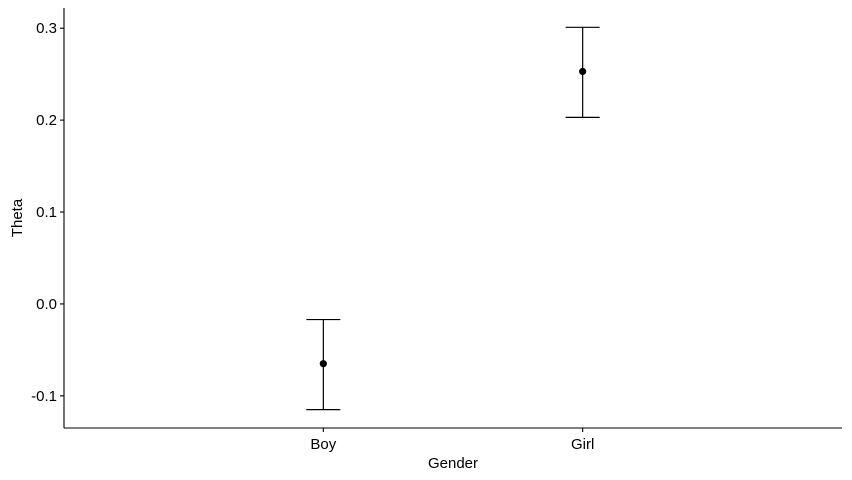  I want to click on y-tick-label: 0.1, so click(46, 212).